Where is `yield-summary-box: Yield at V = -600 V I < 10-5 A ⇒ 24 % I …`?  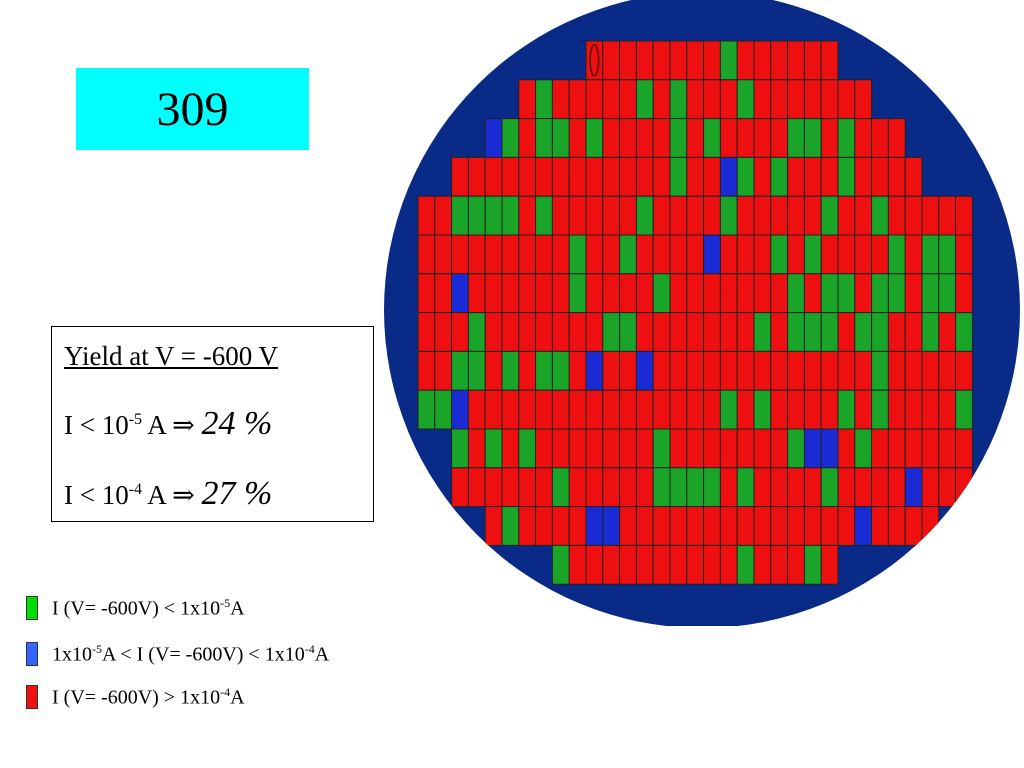 yield-summary-box: Yield at V = -600 V I < 10-5 A ⇒ 24 % I … is located at coordinates (212, 424).